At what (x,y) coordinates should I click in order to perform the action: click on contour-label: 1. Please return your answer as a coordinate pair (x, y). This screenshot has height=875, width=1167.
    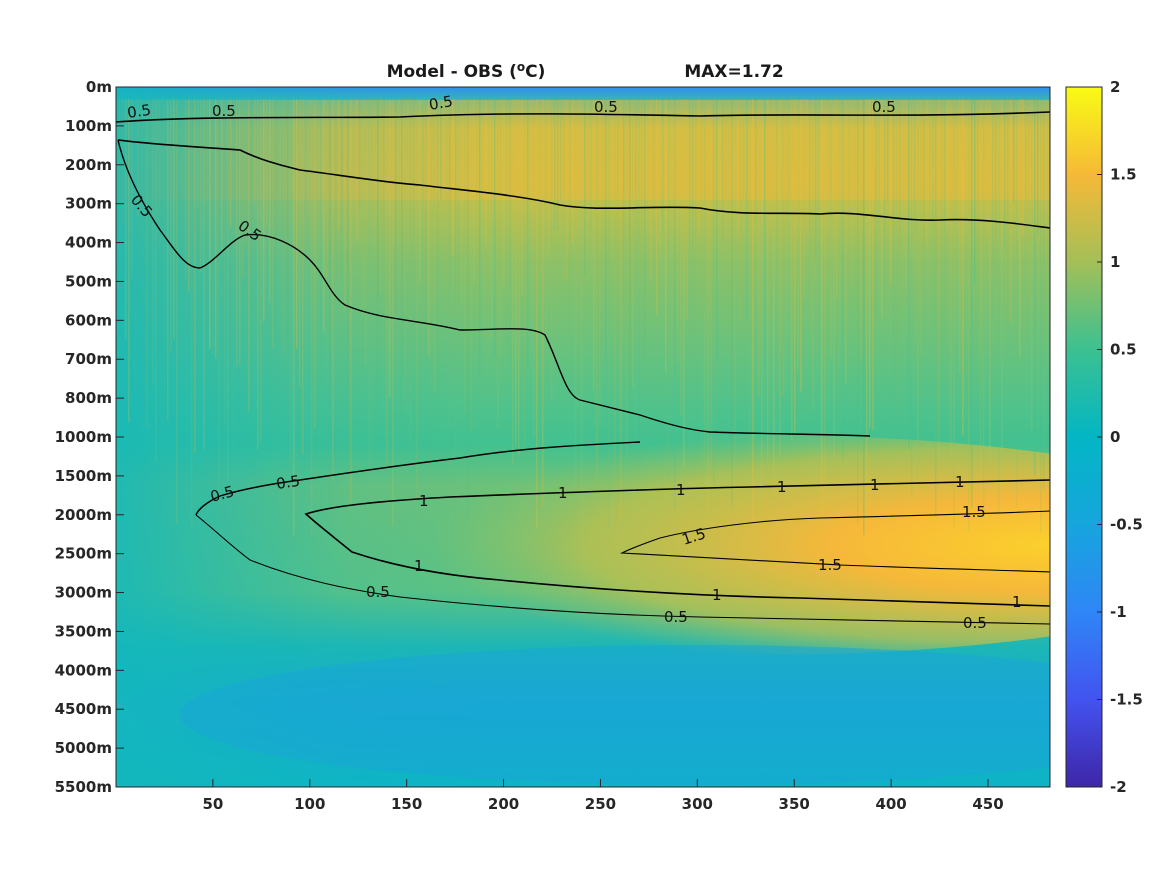
    Looking at the image, I should click on (782, 487).